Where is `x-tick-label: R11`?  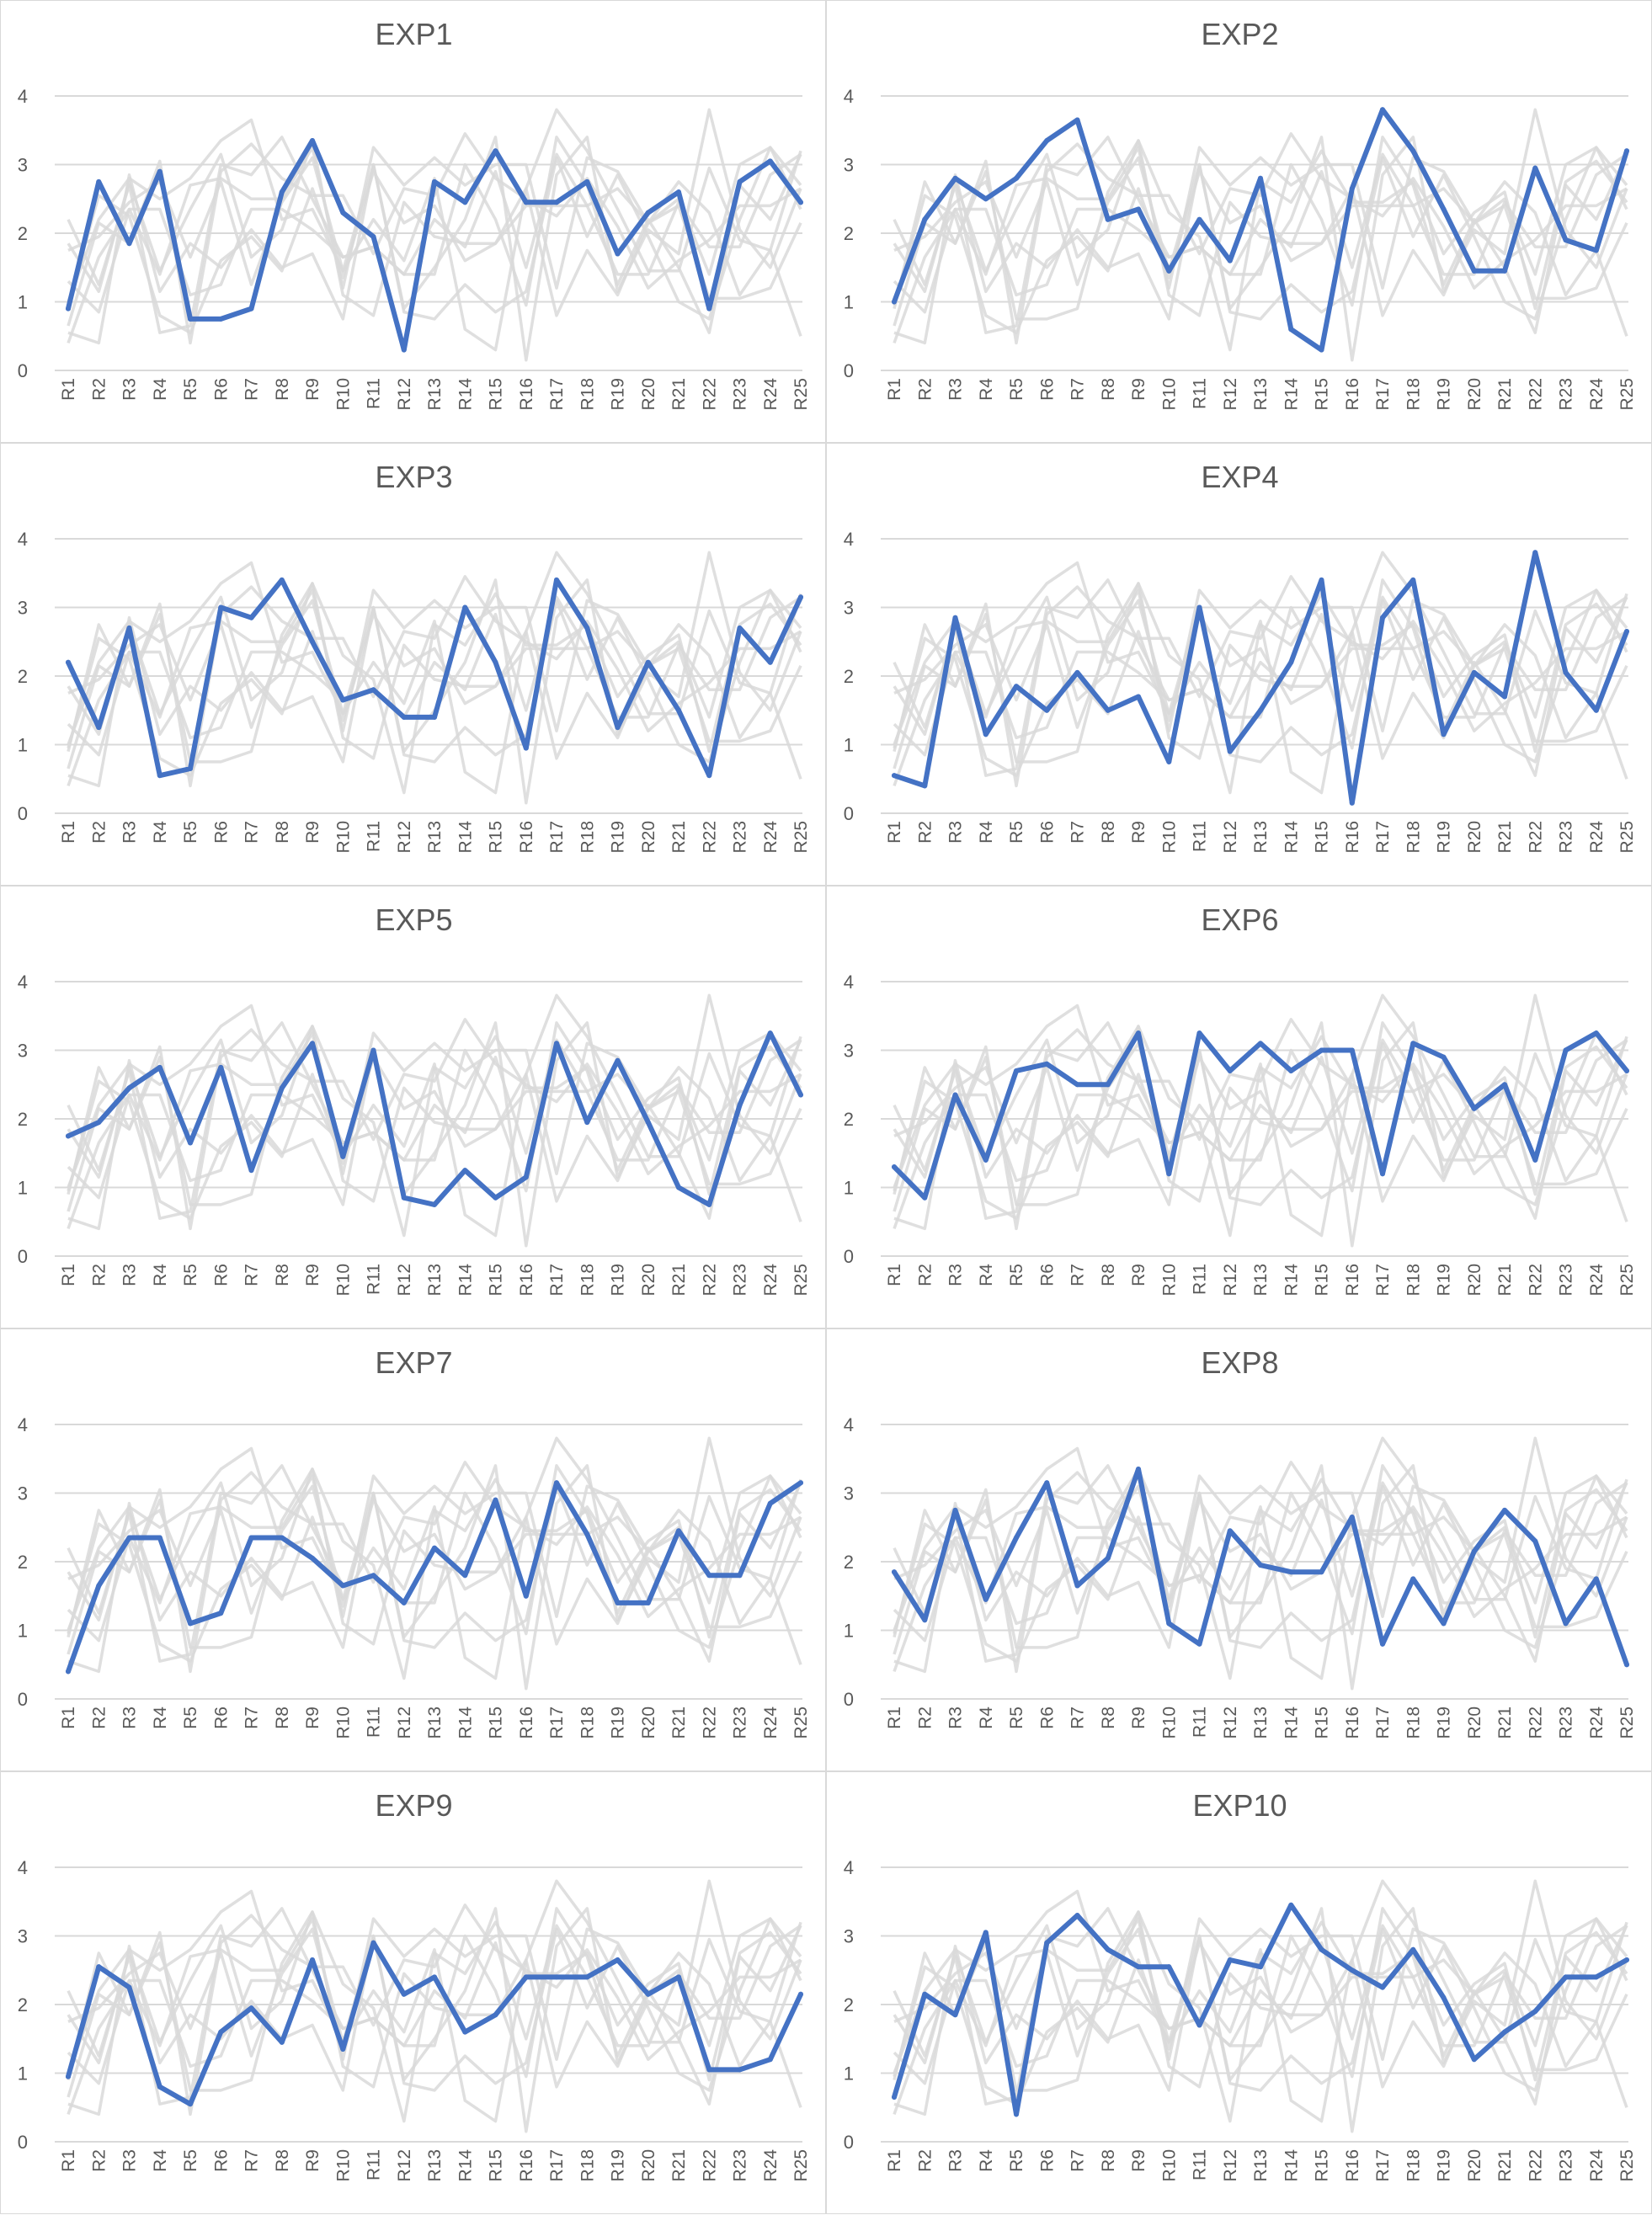 x-tick-label: R11 is located at coordinates (374, 393).